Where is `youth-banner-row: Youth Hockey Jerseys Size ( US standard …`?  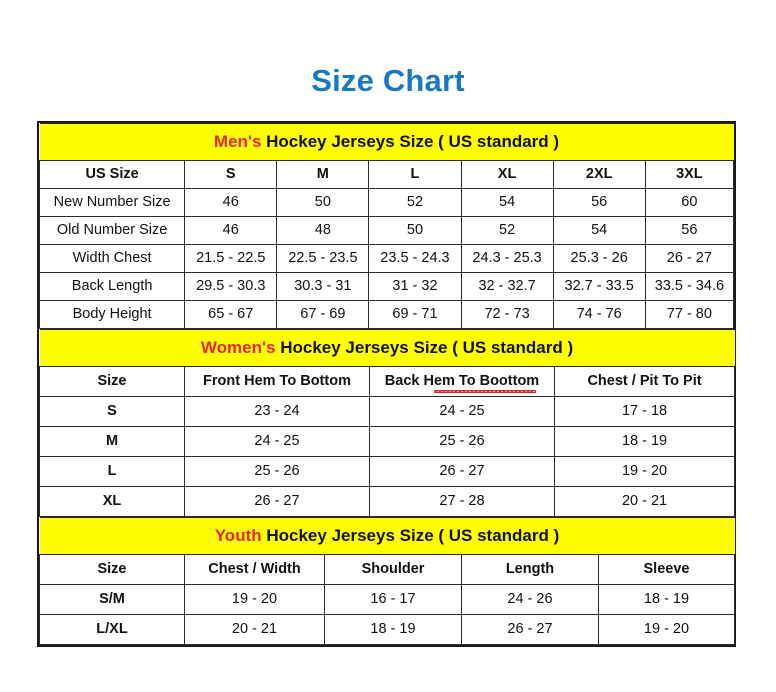 youth-banner-row: Youth Hockey Jerseys Size ( US standard … is located at coordinates (387, 536).